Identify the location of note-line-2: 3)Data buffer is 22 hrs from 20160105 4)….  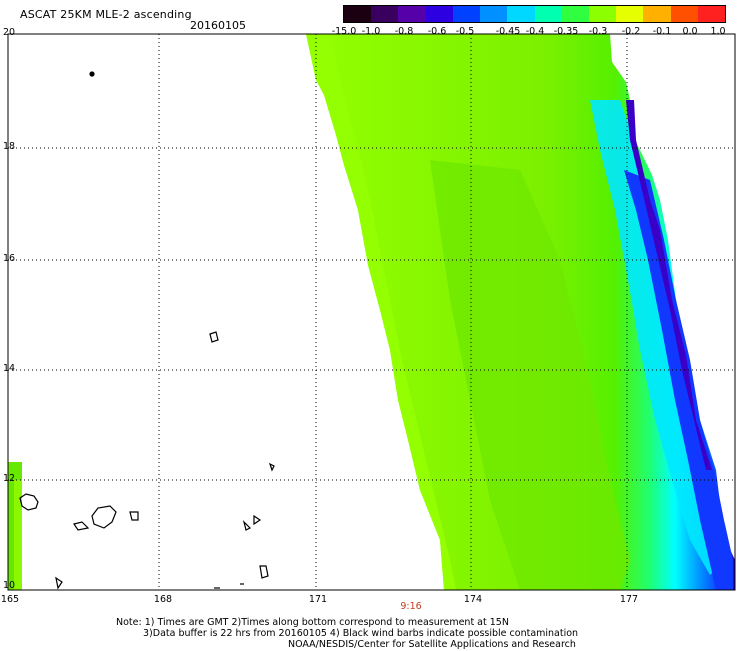
(361, 633).